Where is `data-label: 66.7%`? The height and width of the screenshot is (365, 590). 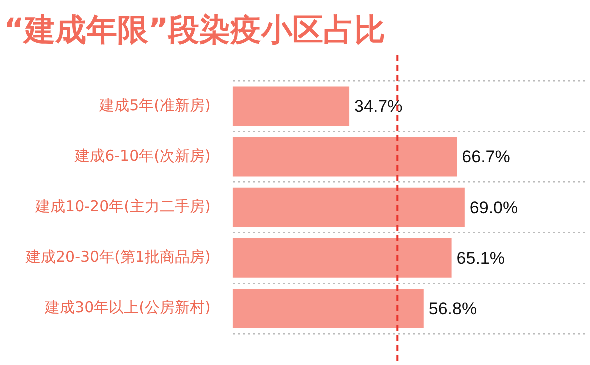
data-label: 66.7% is located at coordinates (486, 157).